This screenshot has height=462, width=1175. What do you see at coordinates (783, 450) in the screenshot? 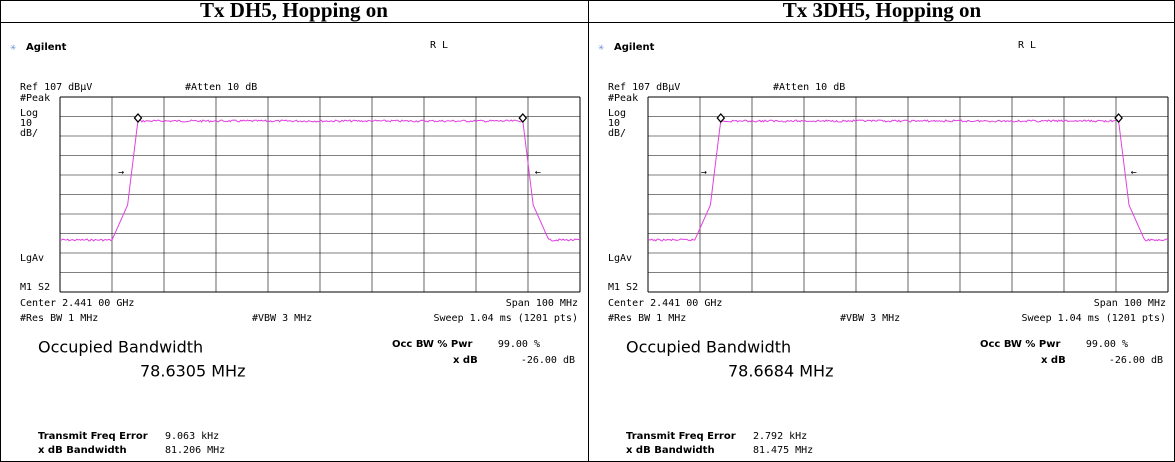
I see `xbw: 81.475 MHz` at bounding box center [783, 450].